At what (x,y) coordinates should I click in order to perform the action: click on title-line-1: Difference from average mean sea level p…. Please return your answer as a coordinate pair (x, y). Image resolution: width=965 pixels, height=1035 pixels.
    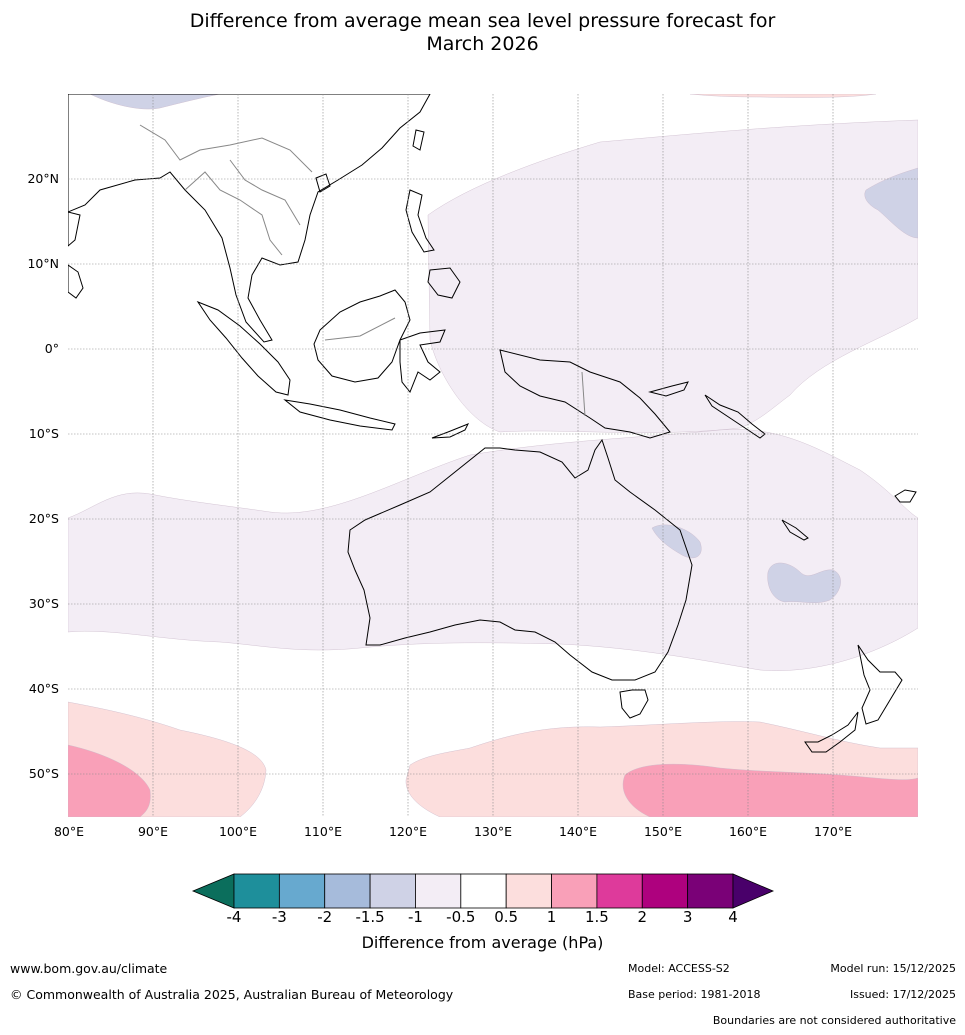
    Looking at the image, I should click on (482, 21).